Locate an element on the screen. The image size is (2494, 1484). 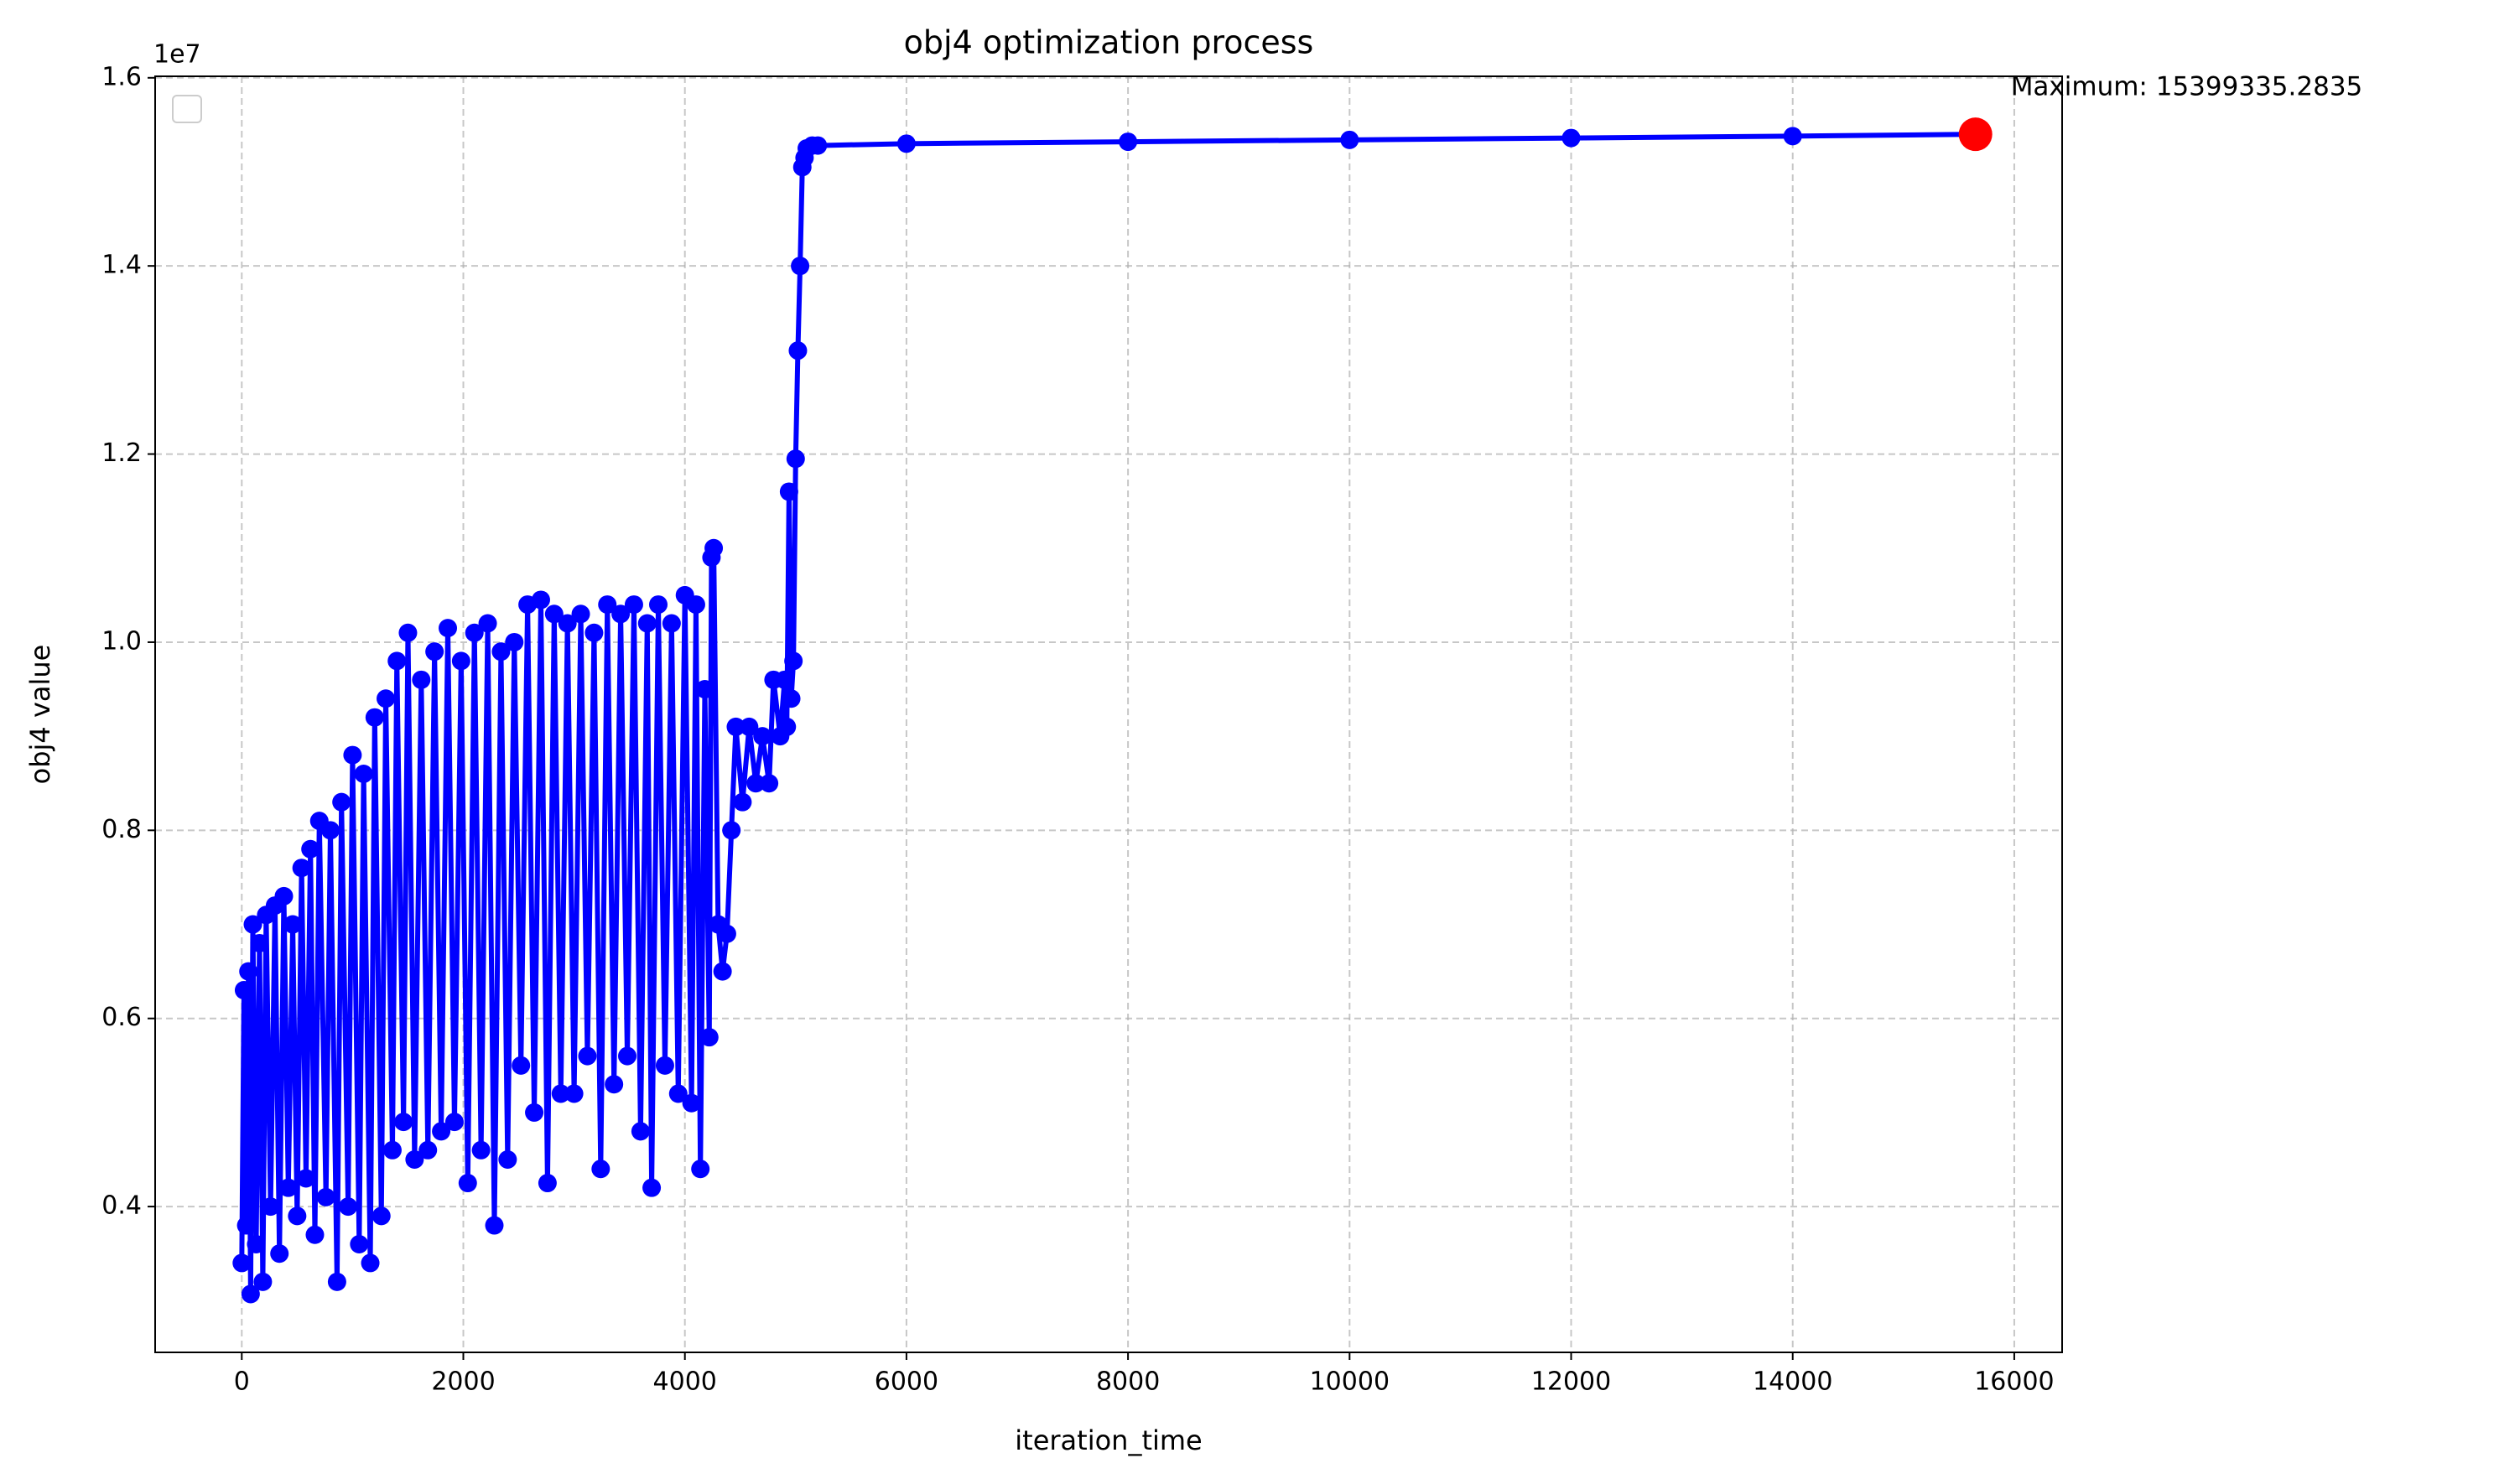
max-annotation: Maximum: 15399335.2835 is located at coordinates (2187, 87).